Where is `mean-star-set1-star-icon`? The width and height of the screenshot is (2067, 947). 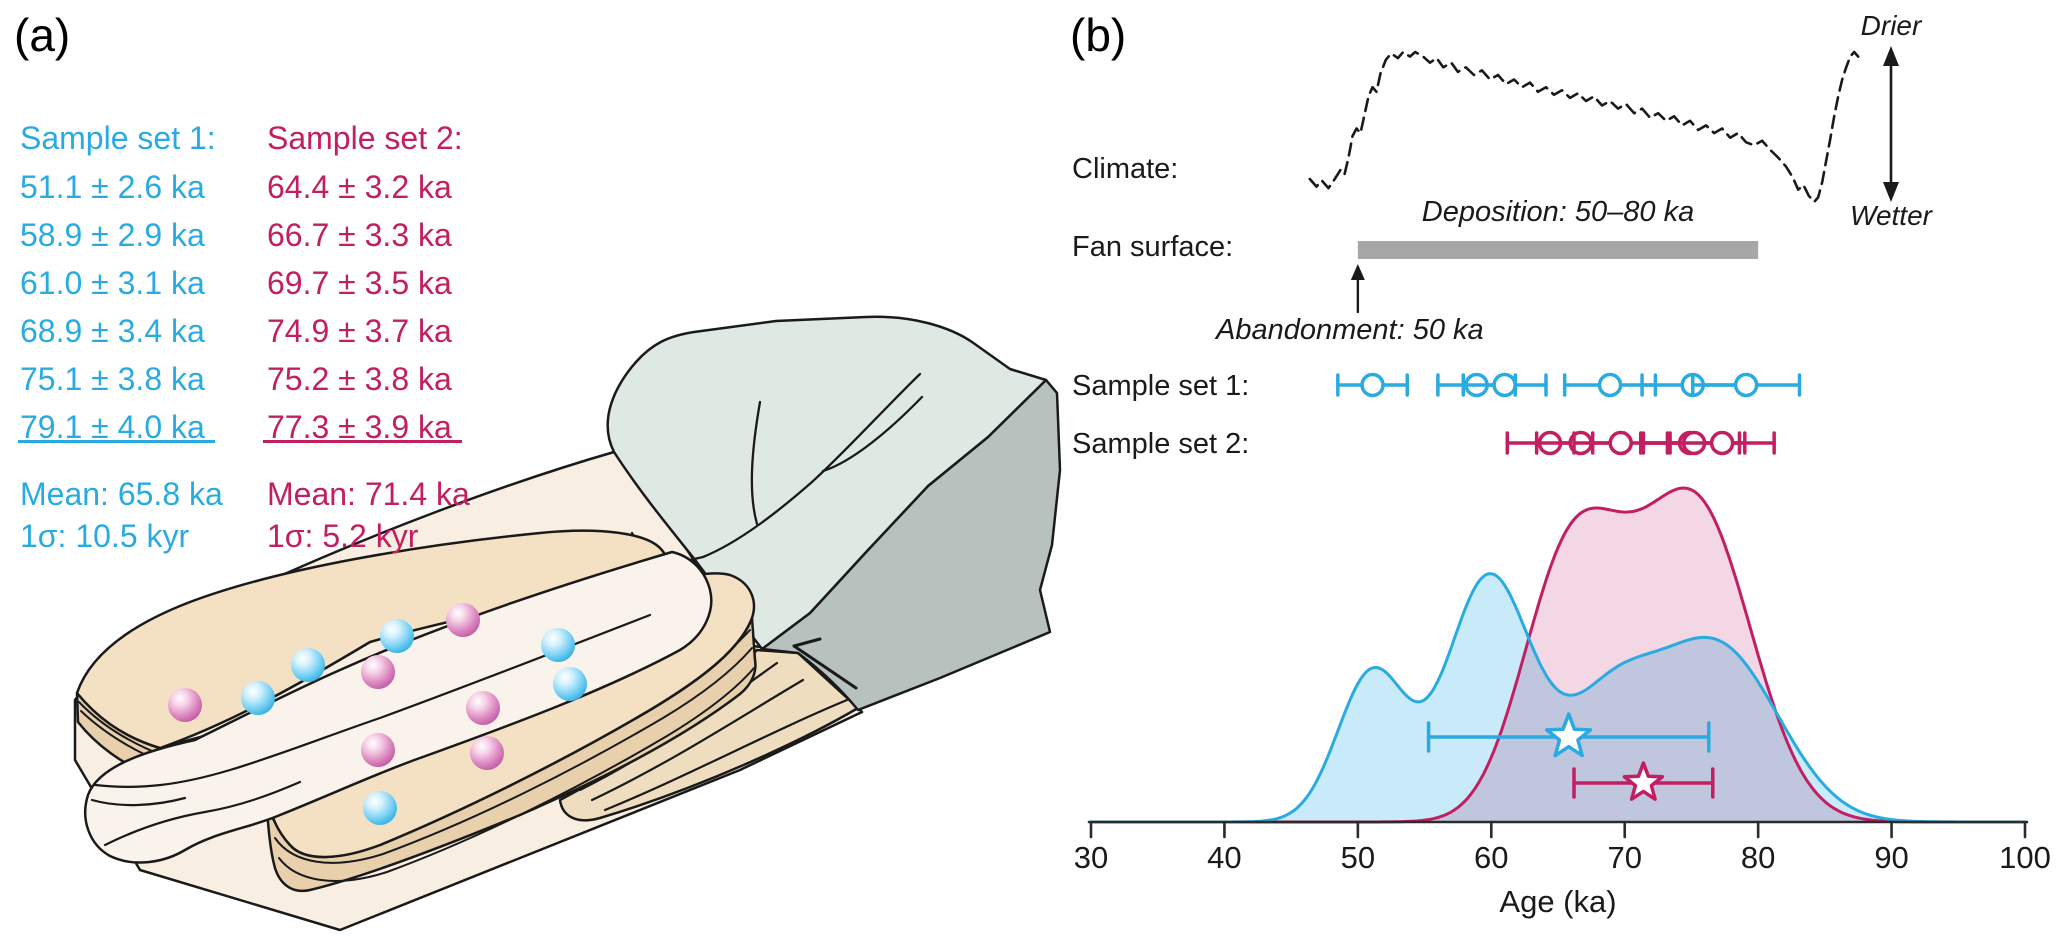
mean-star-set1-star-icon is located at coordinates (1569, 735).